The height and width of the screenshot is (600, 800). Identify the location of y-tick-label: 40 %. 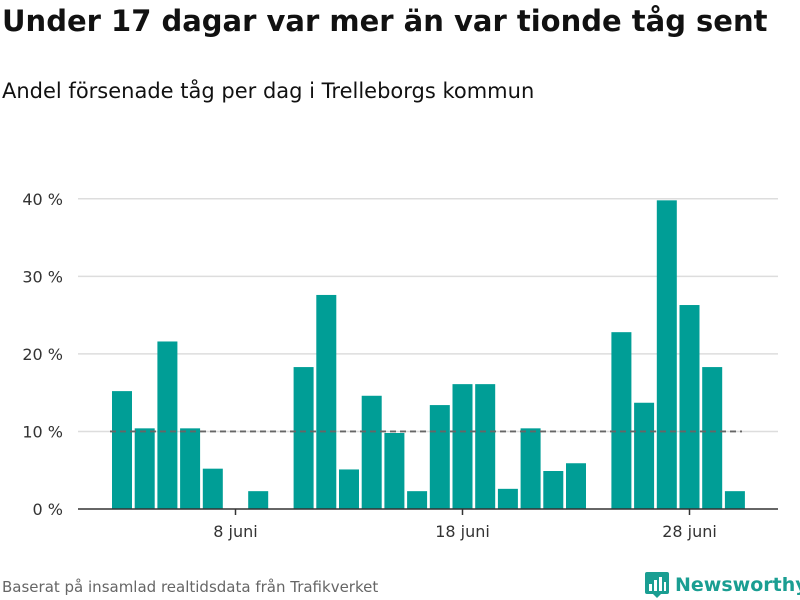
(42, 199).